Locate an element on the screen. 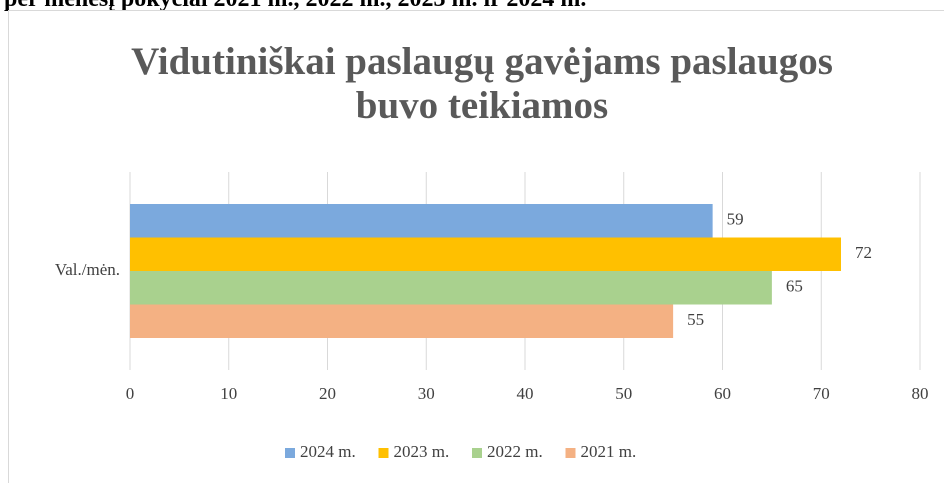  x-tick-label: 20 is located at coordinates (327, 393).